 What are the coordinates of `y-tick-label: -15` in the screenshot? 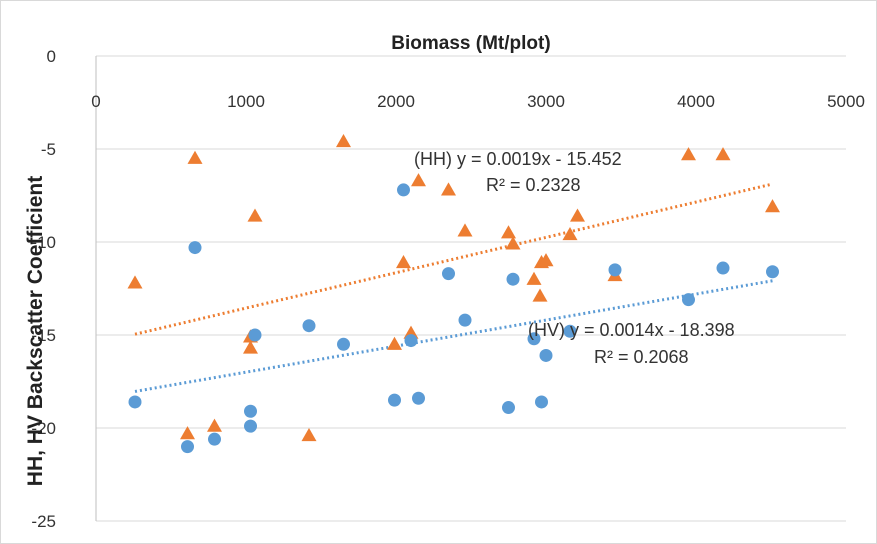 It's located at (43, 335).